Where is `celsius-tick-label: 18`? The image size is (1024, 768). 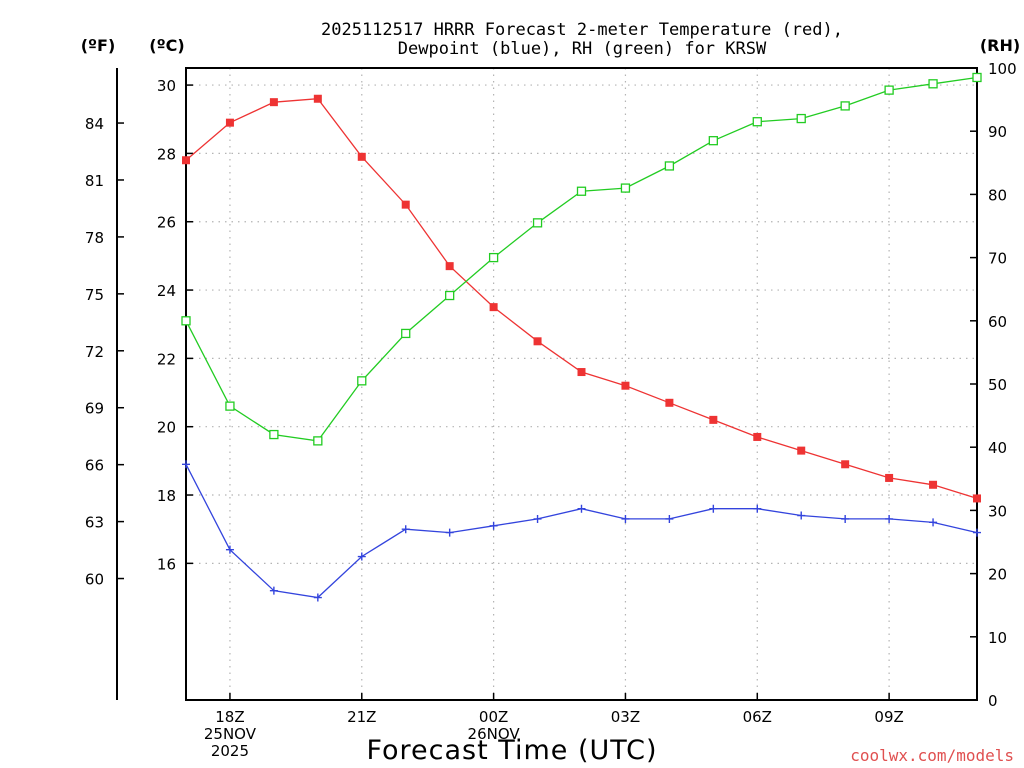
celsius-tick-label: 18 is located at coordinates (166, 496).